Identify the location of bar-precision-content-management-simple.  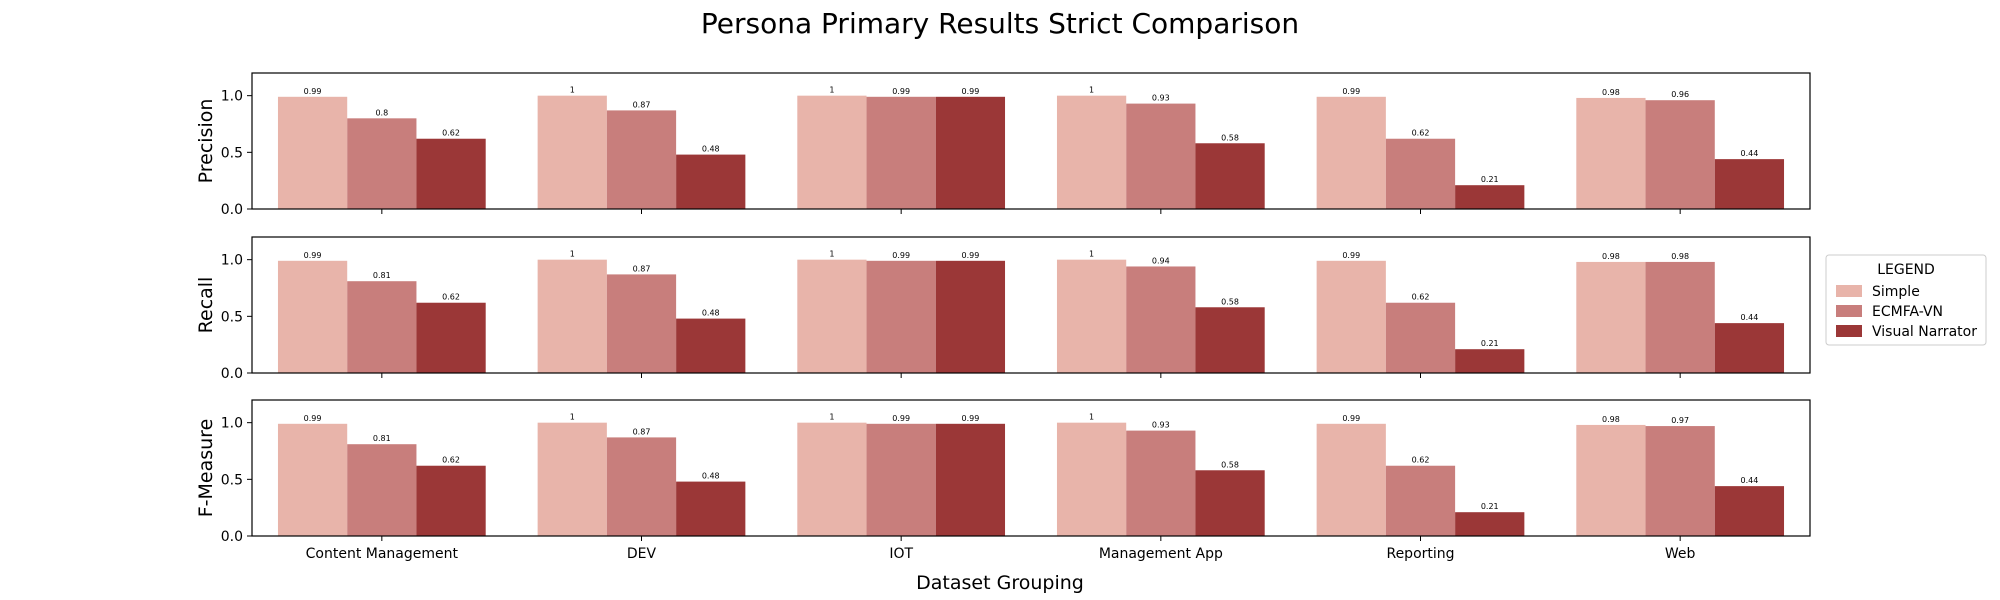
(312, 152).